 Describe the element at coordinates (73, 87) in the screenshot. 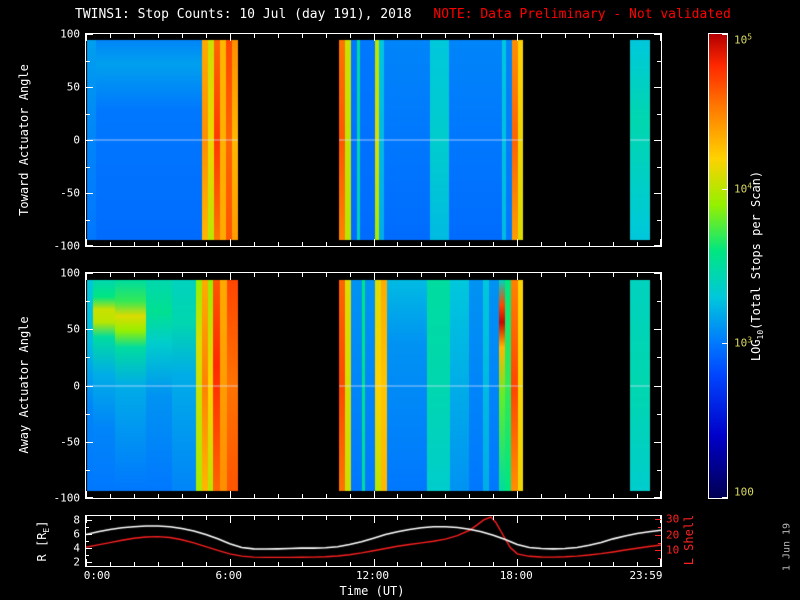

I see `angle-tick-label: 50` at that location.